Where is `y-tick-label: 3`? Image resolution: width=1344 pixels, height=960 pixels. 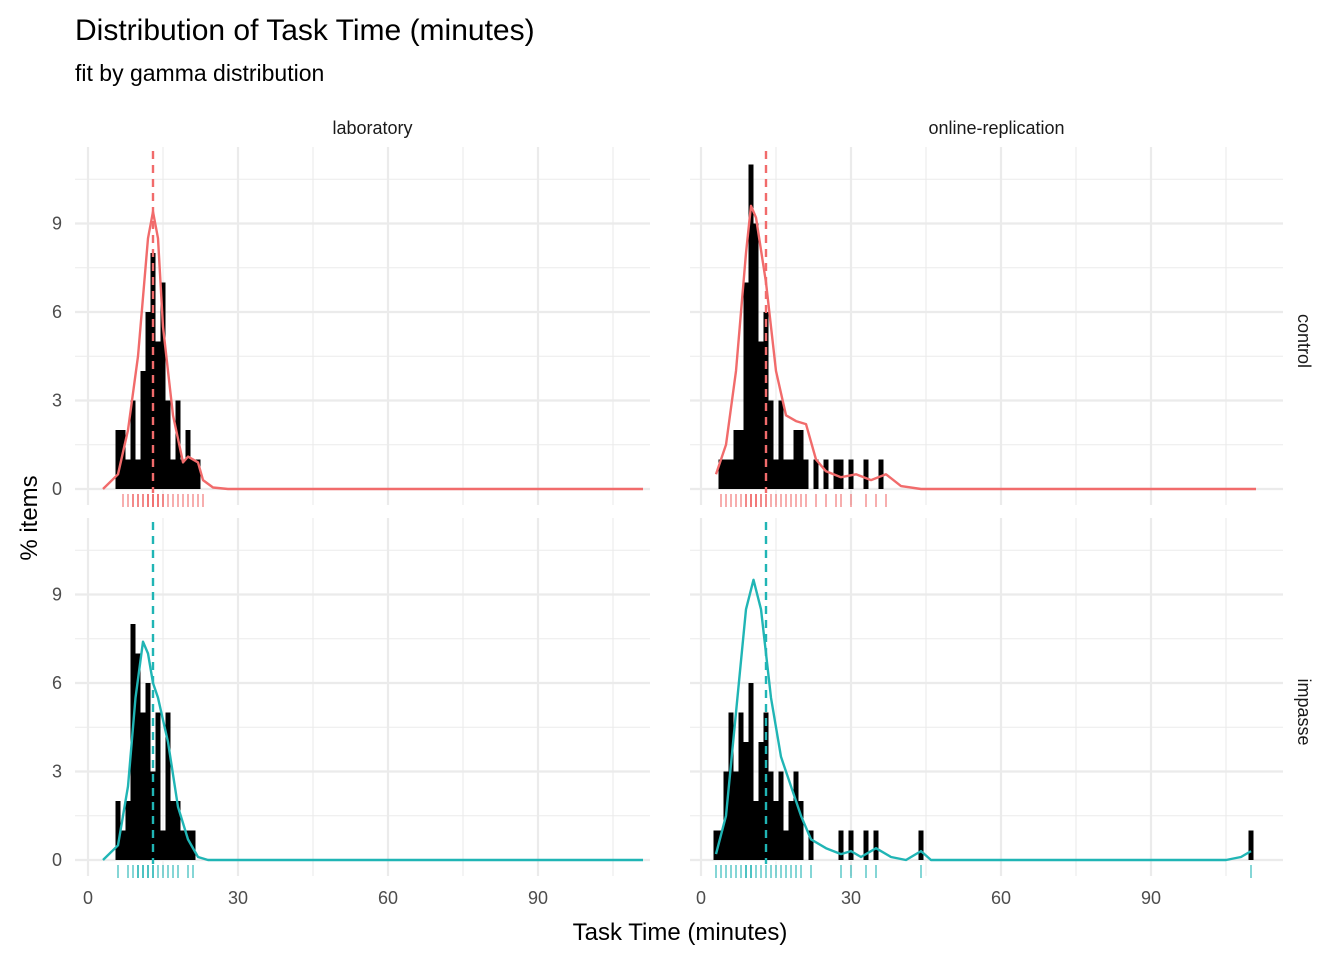 y-tick-label: 3 is located at coordinates (57, 772).